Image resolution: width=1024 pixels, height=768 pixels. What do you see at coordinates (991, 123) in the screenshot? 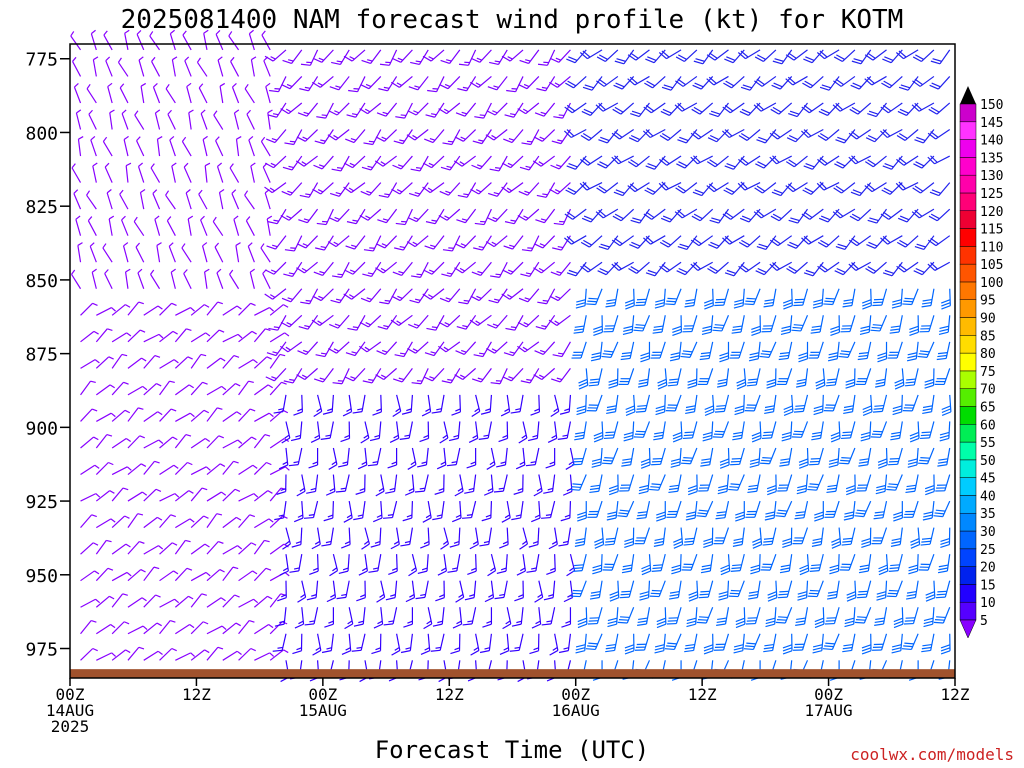
I see `colorbar-label: 145` at bounding box center [991, 123].